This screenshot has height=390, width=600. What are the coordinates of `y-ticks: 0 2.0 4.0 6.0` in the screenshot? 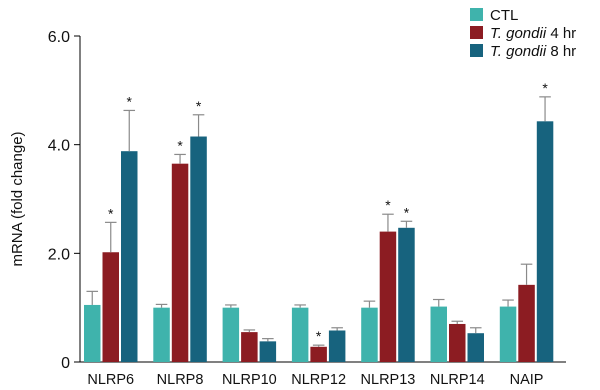 It's located at (64, 200).